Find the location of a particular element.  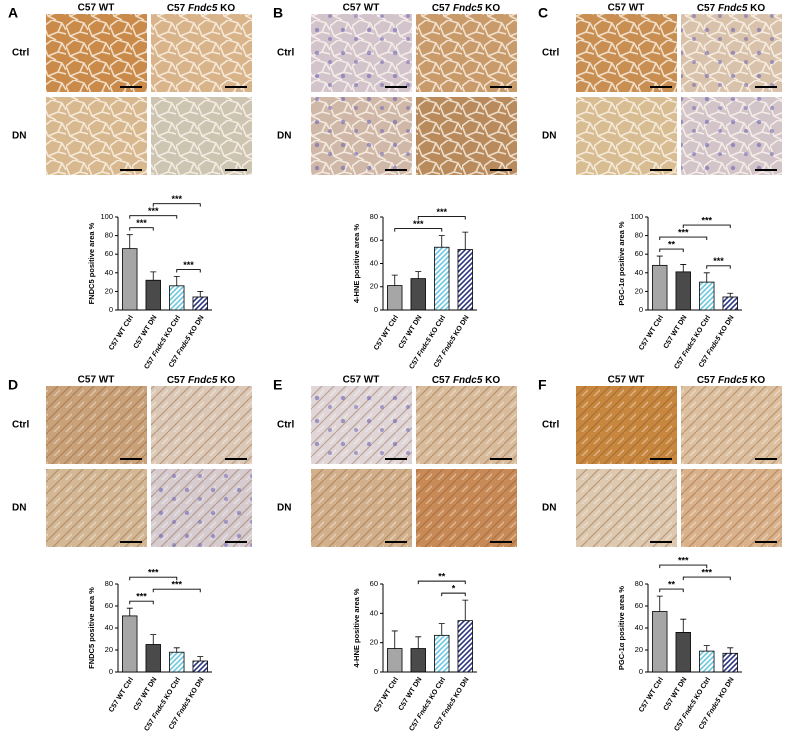

y-tick-label: 20 is located at coordinates (109, 290).